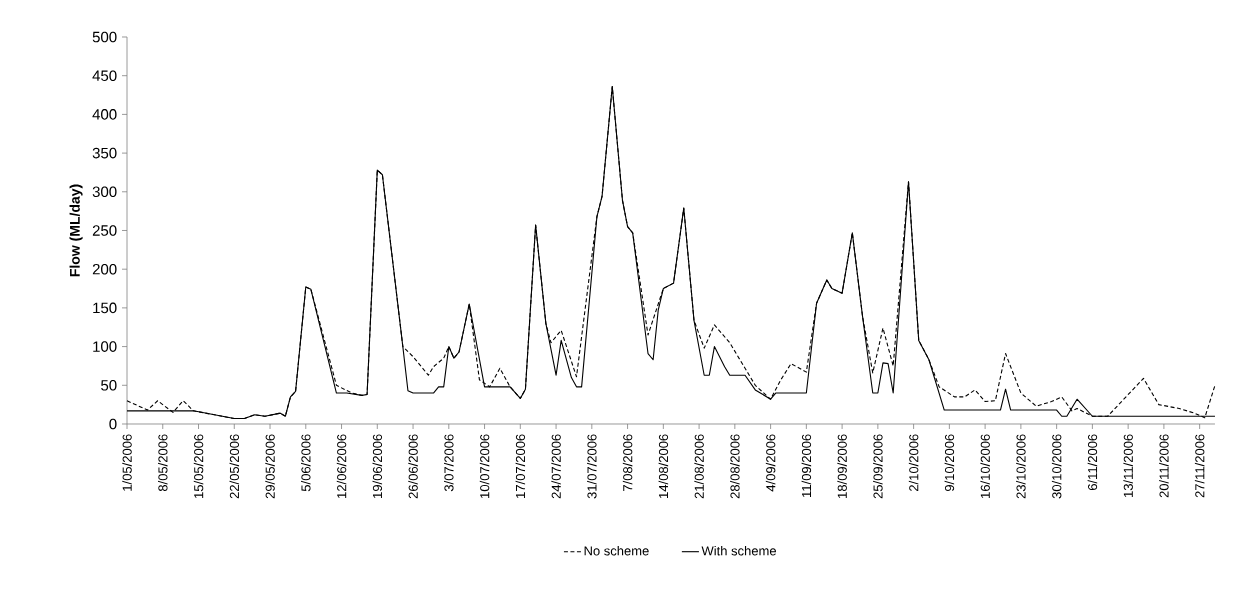  I want to click on x-tick-label: 16/10/2006, so click(985, 466).